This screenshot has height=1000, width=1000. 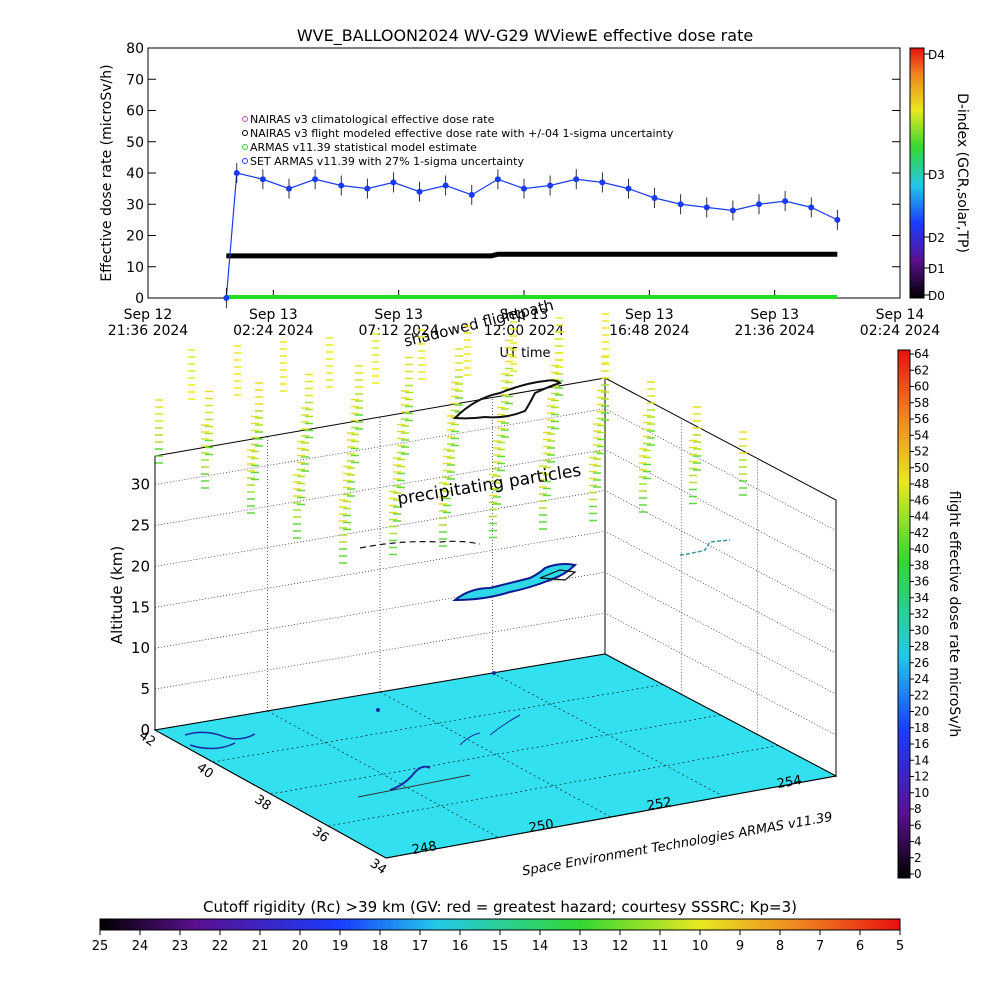 What do you see at coordinates (498, 942) in the screenshot?
I see `cutoff-colorbar-ticks: 25 24 23 22 21 20 19 18 17 16 15 14 13 12 11 10 9 8 7 6 5` at bounding box center [498, 942].